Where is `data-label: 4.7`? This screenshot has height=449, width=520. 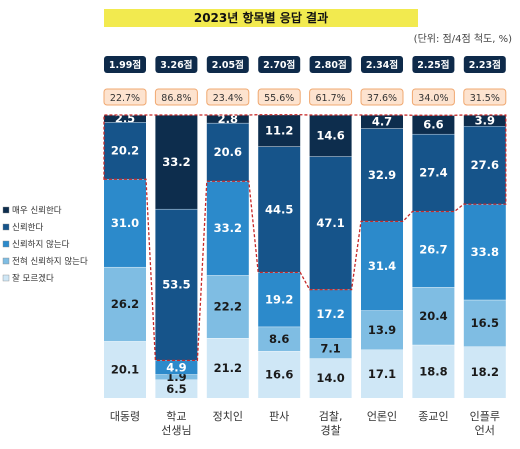 data-label: 4.7 is located at coordinates (382, 122).